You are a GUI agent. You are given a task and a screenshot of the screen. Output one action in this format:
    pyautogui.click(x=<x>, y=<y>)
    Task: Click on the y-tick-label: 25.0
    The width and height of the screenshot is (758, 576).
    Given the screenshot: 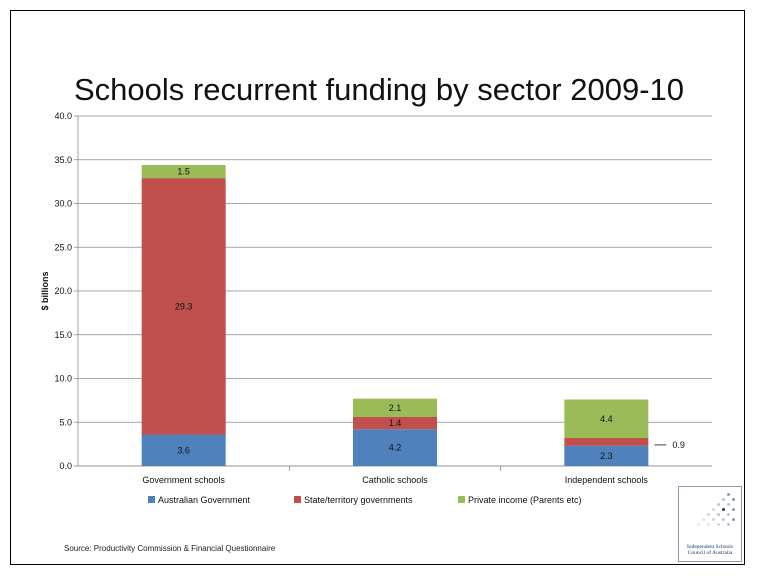 What is the action you would take?
    pyautogui.click(x=63, y=247)
    